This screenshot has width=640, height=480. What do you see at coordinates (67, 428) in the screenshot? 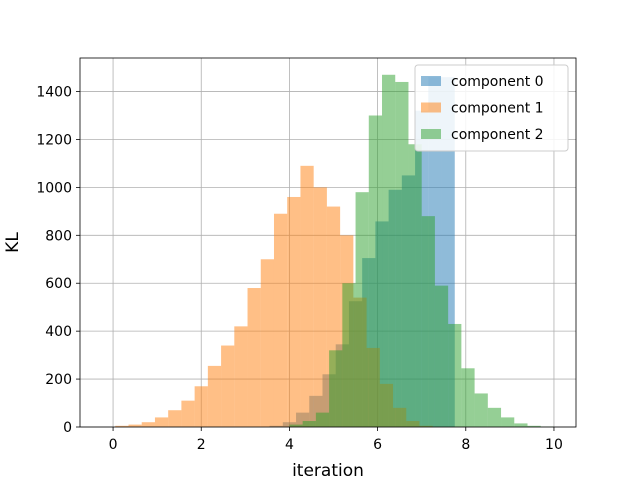
I see `y-tick-label: 0` at bounding box center [67, 428].